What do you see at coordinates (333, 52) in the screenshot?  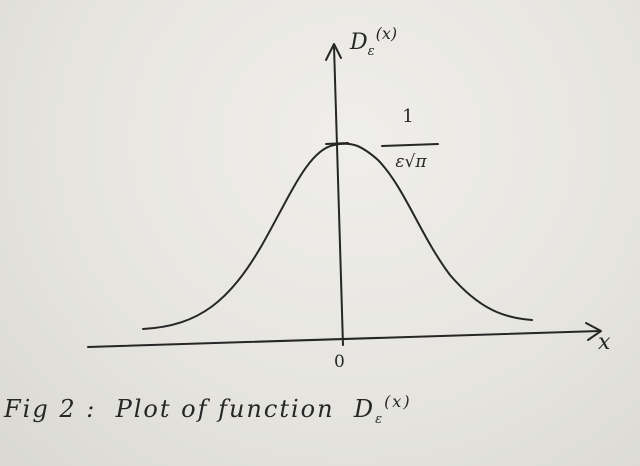 I see `y-axis-arrowhead` at bounding box center [333, 52].